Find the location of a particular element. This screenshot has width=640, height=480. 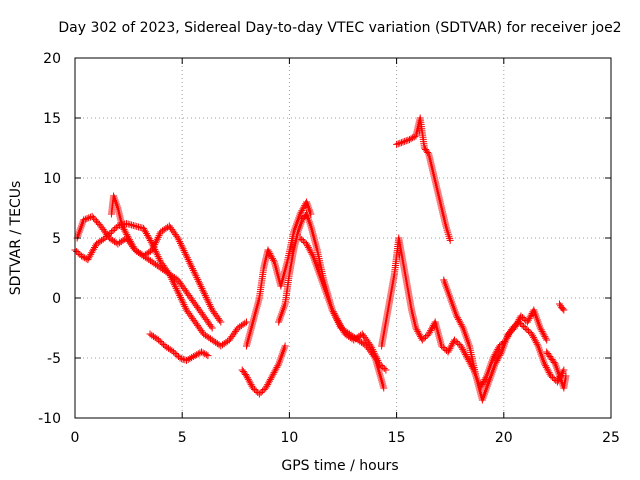

x-tick-label: 0 is located at coordinates (75, 438).